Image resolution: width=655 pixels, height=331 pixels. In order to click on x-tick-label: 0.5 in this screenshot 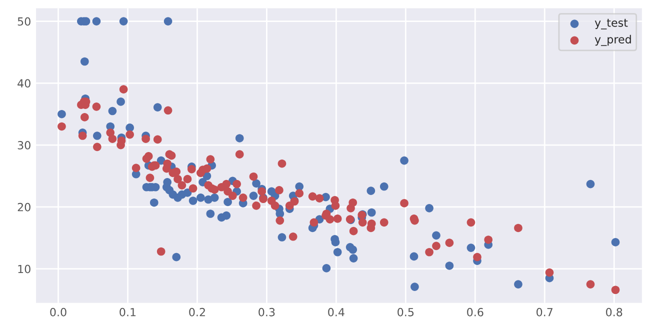, I will do `click(406, 312)`.